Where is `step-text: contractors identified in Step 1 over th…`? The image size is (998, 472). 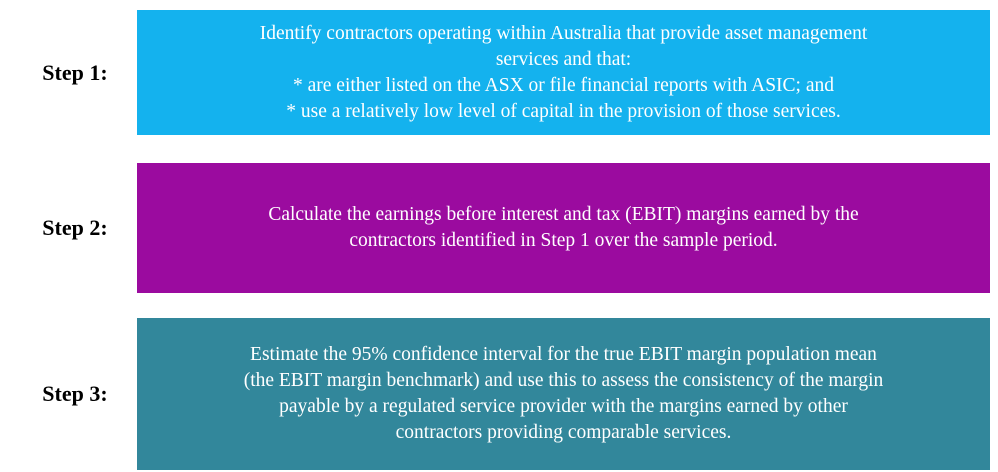 step-text: contractors identified in Step 1 over th… is located at coordinates (563, 240).